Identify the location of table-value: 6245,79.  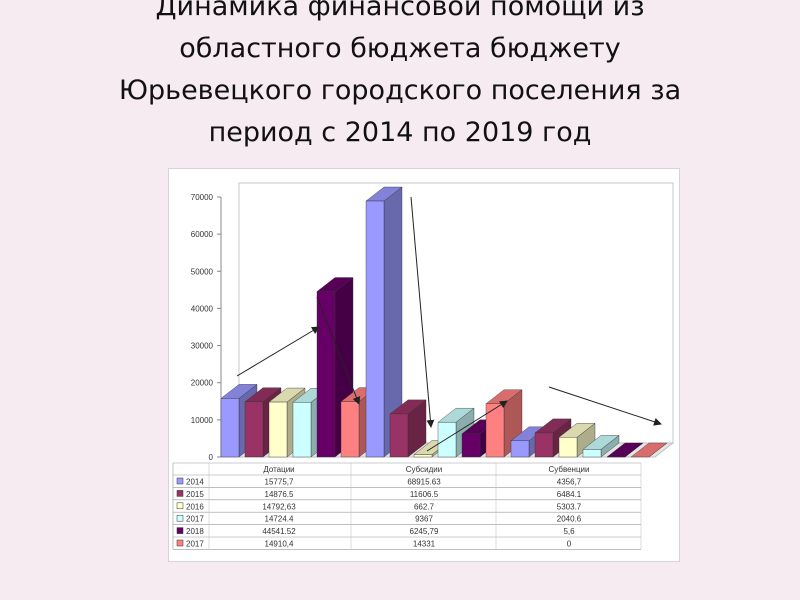
(424, 531).